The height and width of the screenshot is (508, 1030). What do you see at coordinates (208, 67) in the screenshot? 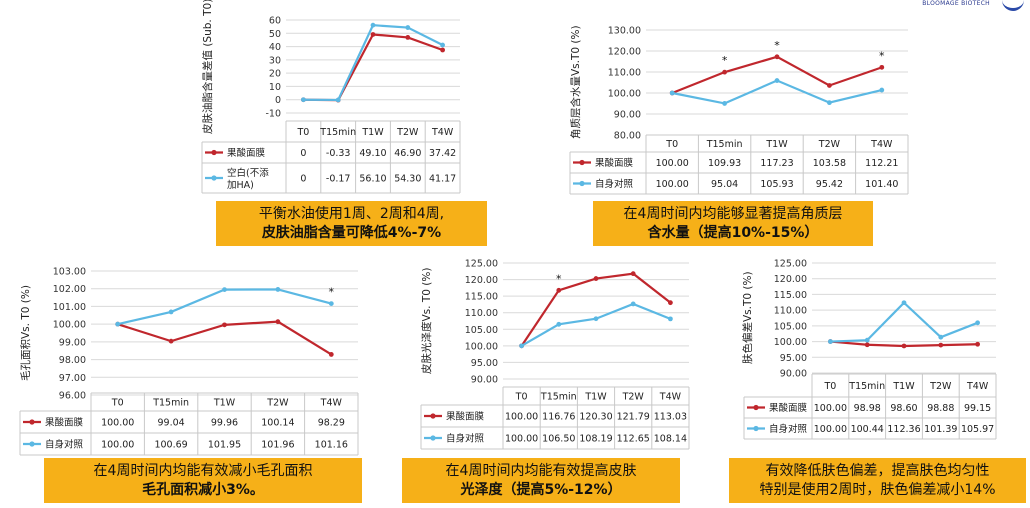
I see `y-axis-label: 皮肤油脂含量差值 (Sub. T0)` at bounding box center [208, 67].